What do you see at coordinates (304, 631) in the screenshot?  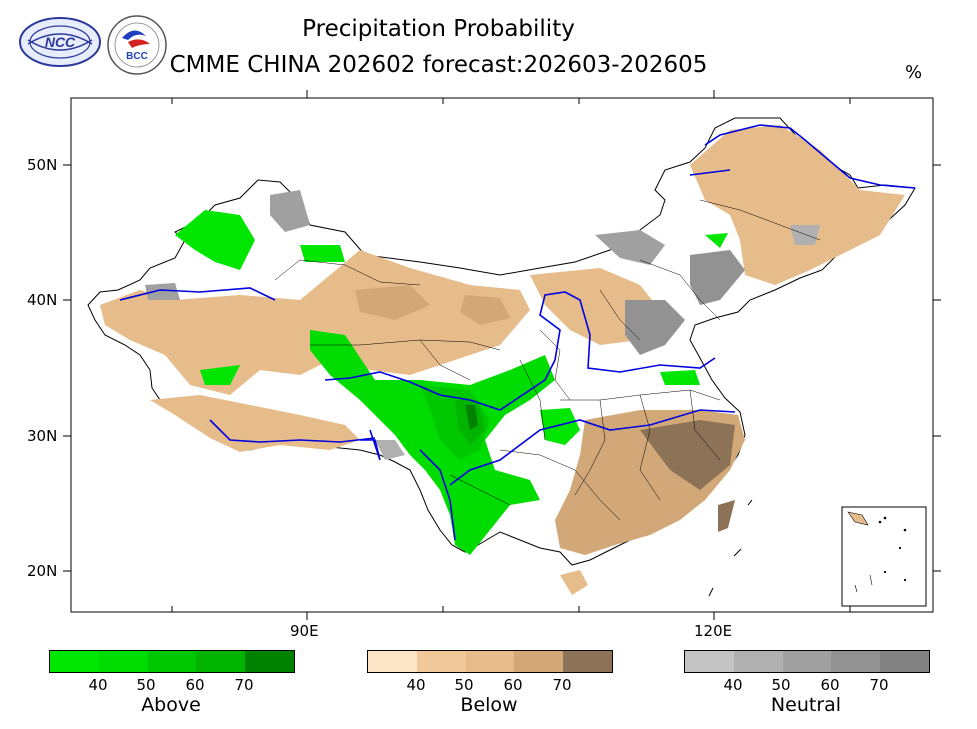 I see `x-tick-label: 90E` at bounding box center [304, 631].